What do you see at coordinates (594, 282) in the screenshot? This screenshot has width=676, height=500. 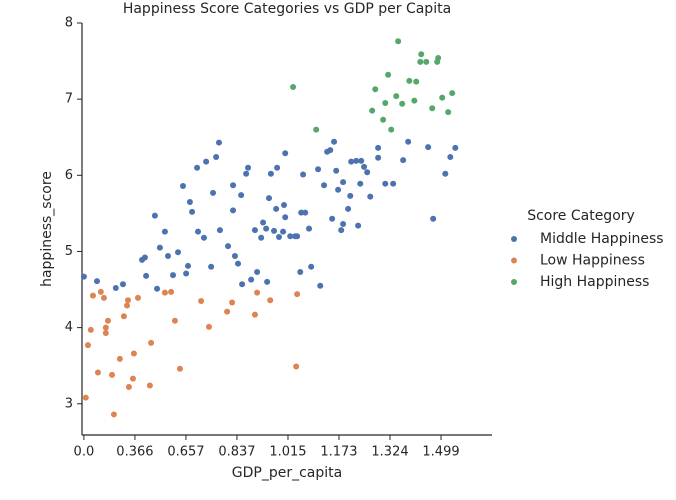 I see `legend-label: High Happiness` at bounding box center [594, 282].